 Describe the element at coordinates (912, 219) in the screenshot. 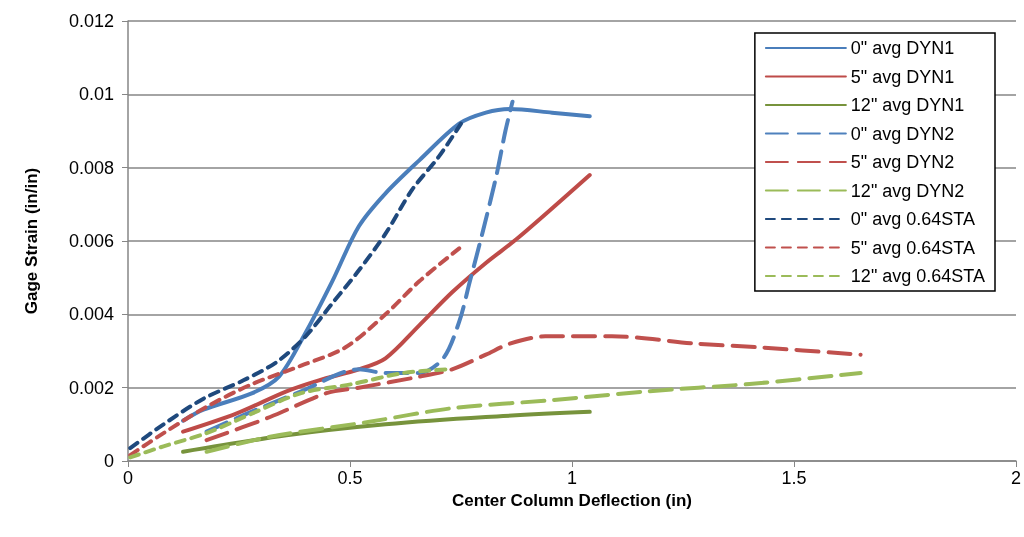

I see `legend-label: 0" avg 0.64STA` at that location.